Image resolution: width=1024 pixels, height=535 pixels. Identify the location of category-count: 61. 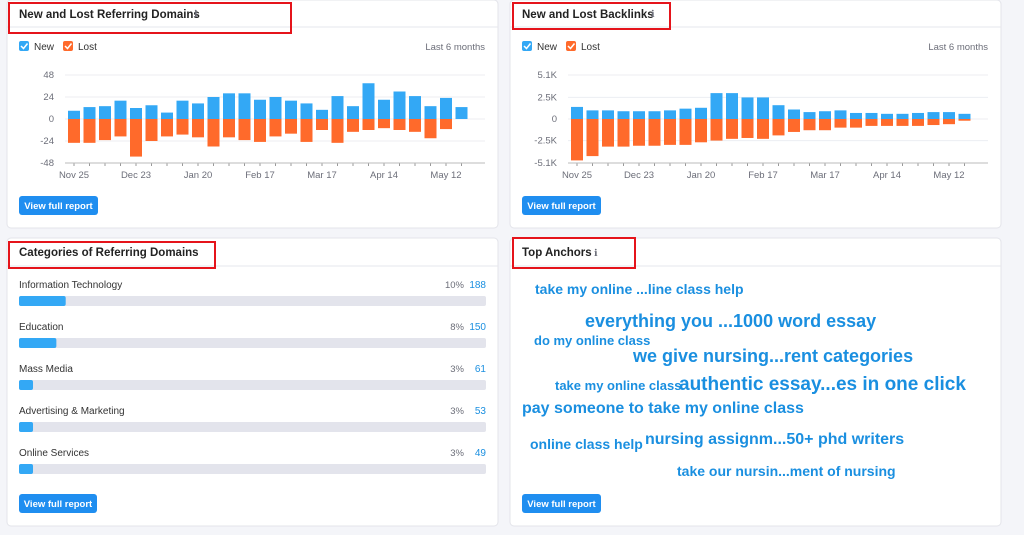
(481, 369).